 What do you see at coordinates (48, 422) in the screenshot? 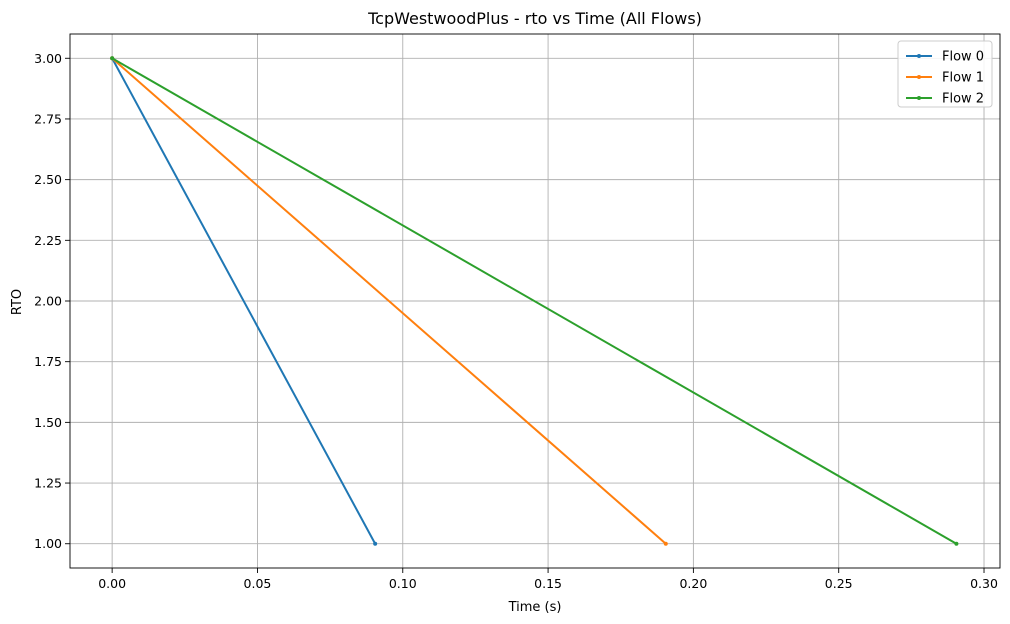
I see `y-tick-label: 1.50` at bounding box center [48, 422].